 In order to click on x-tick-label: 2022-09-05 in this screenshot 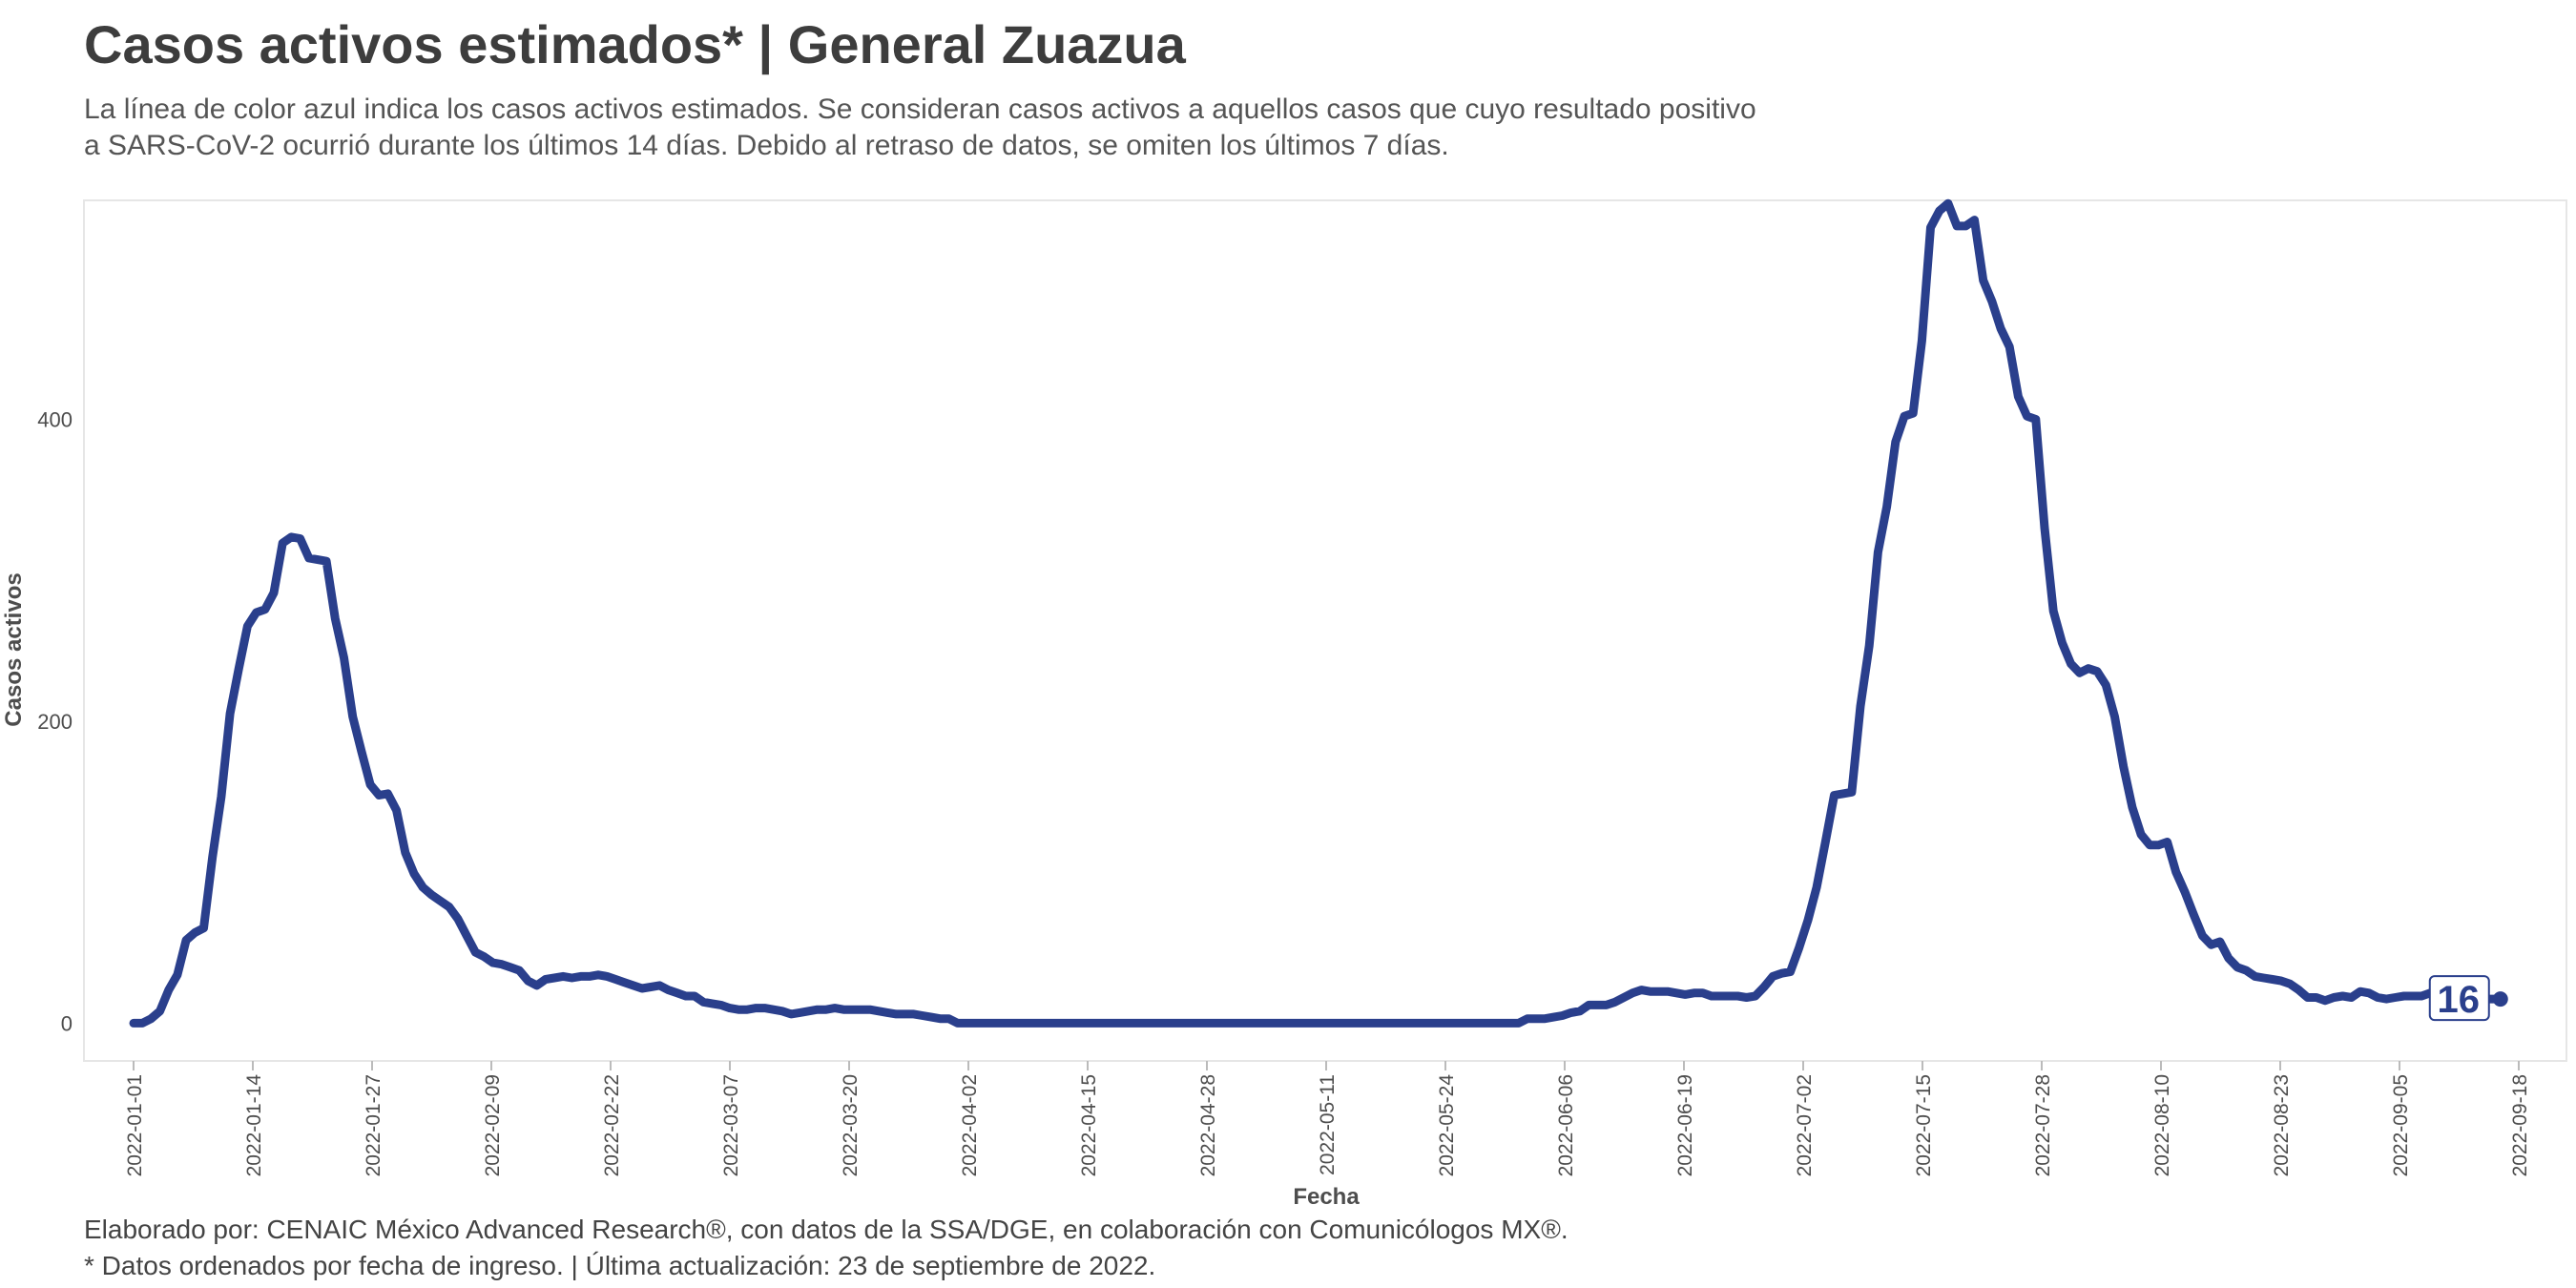, I will do `click(2401, 1125)`.